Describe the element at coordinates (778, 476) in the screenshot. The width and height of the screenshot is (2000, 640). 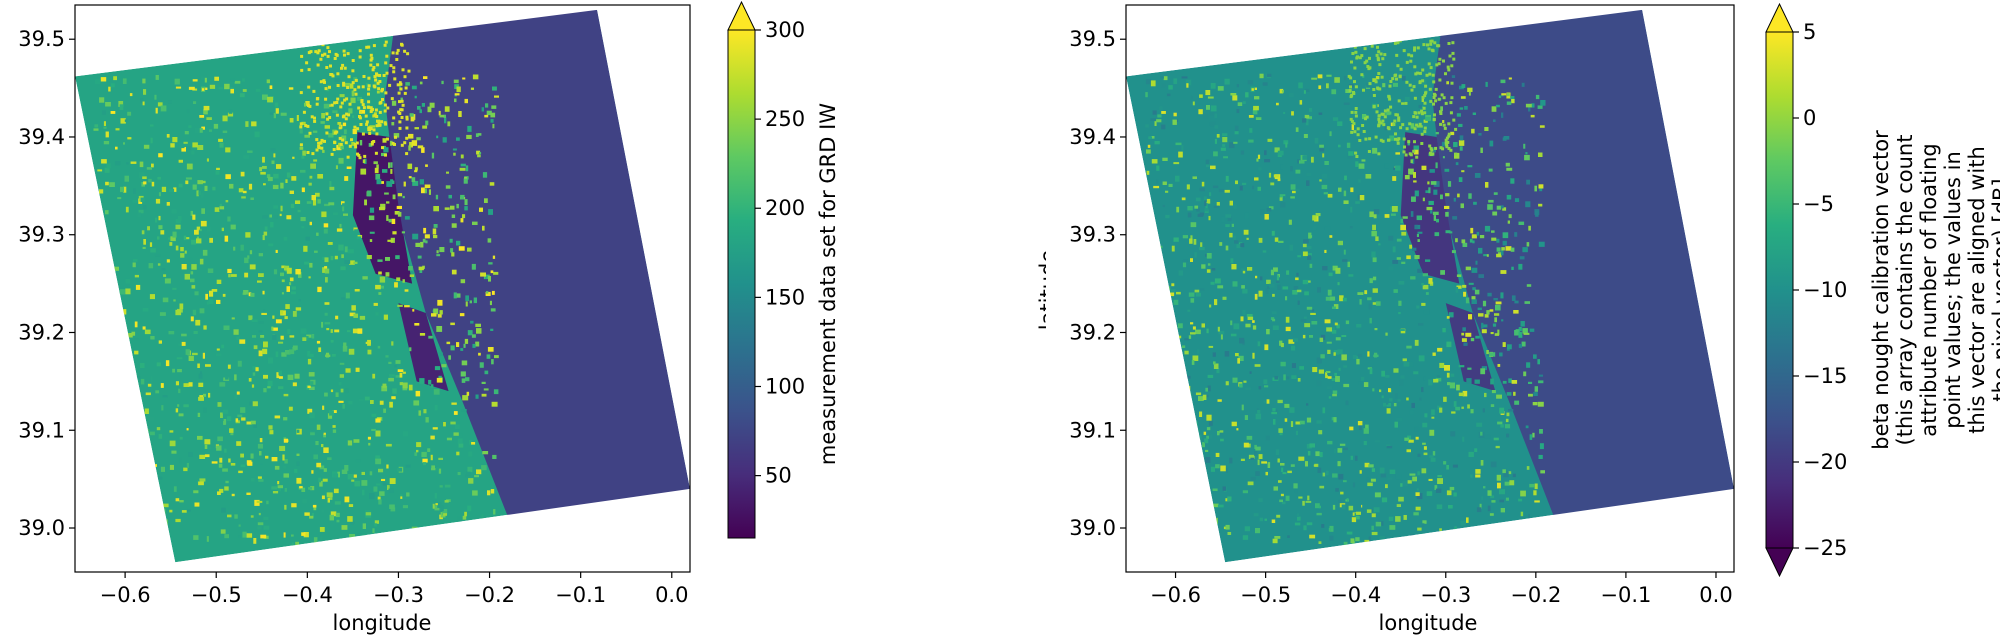
I see `colorbar-tick-label: 50` at that location.